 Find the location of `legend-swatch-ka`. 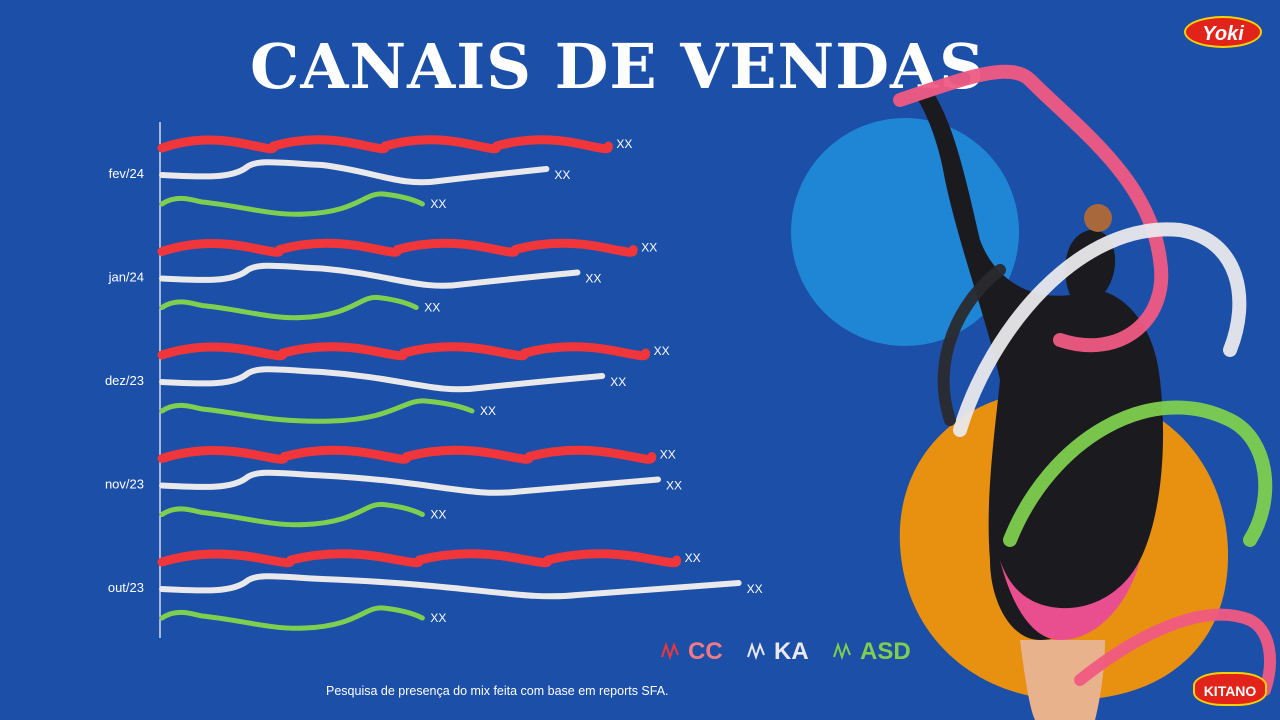

legend-swatch-ka is located at coordinates (756, 651).